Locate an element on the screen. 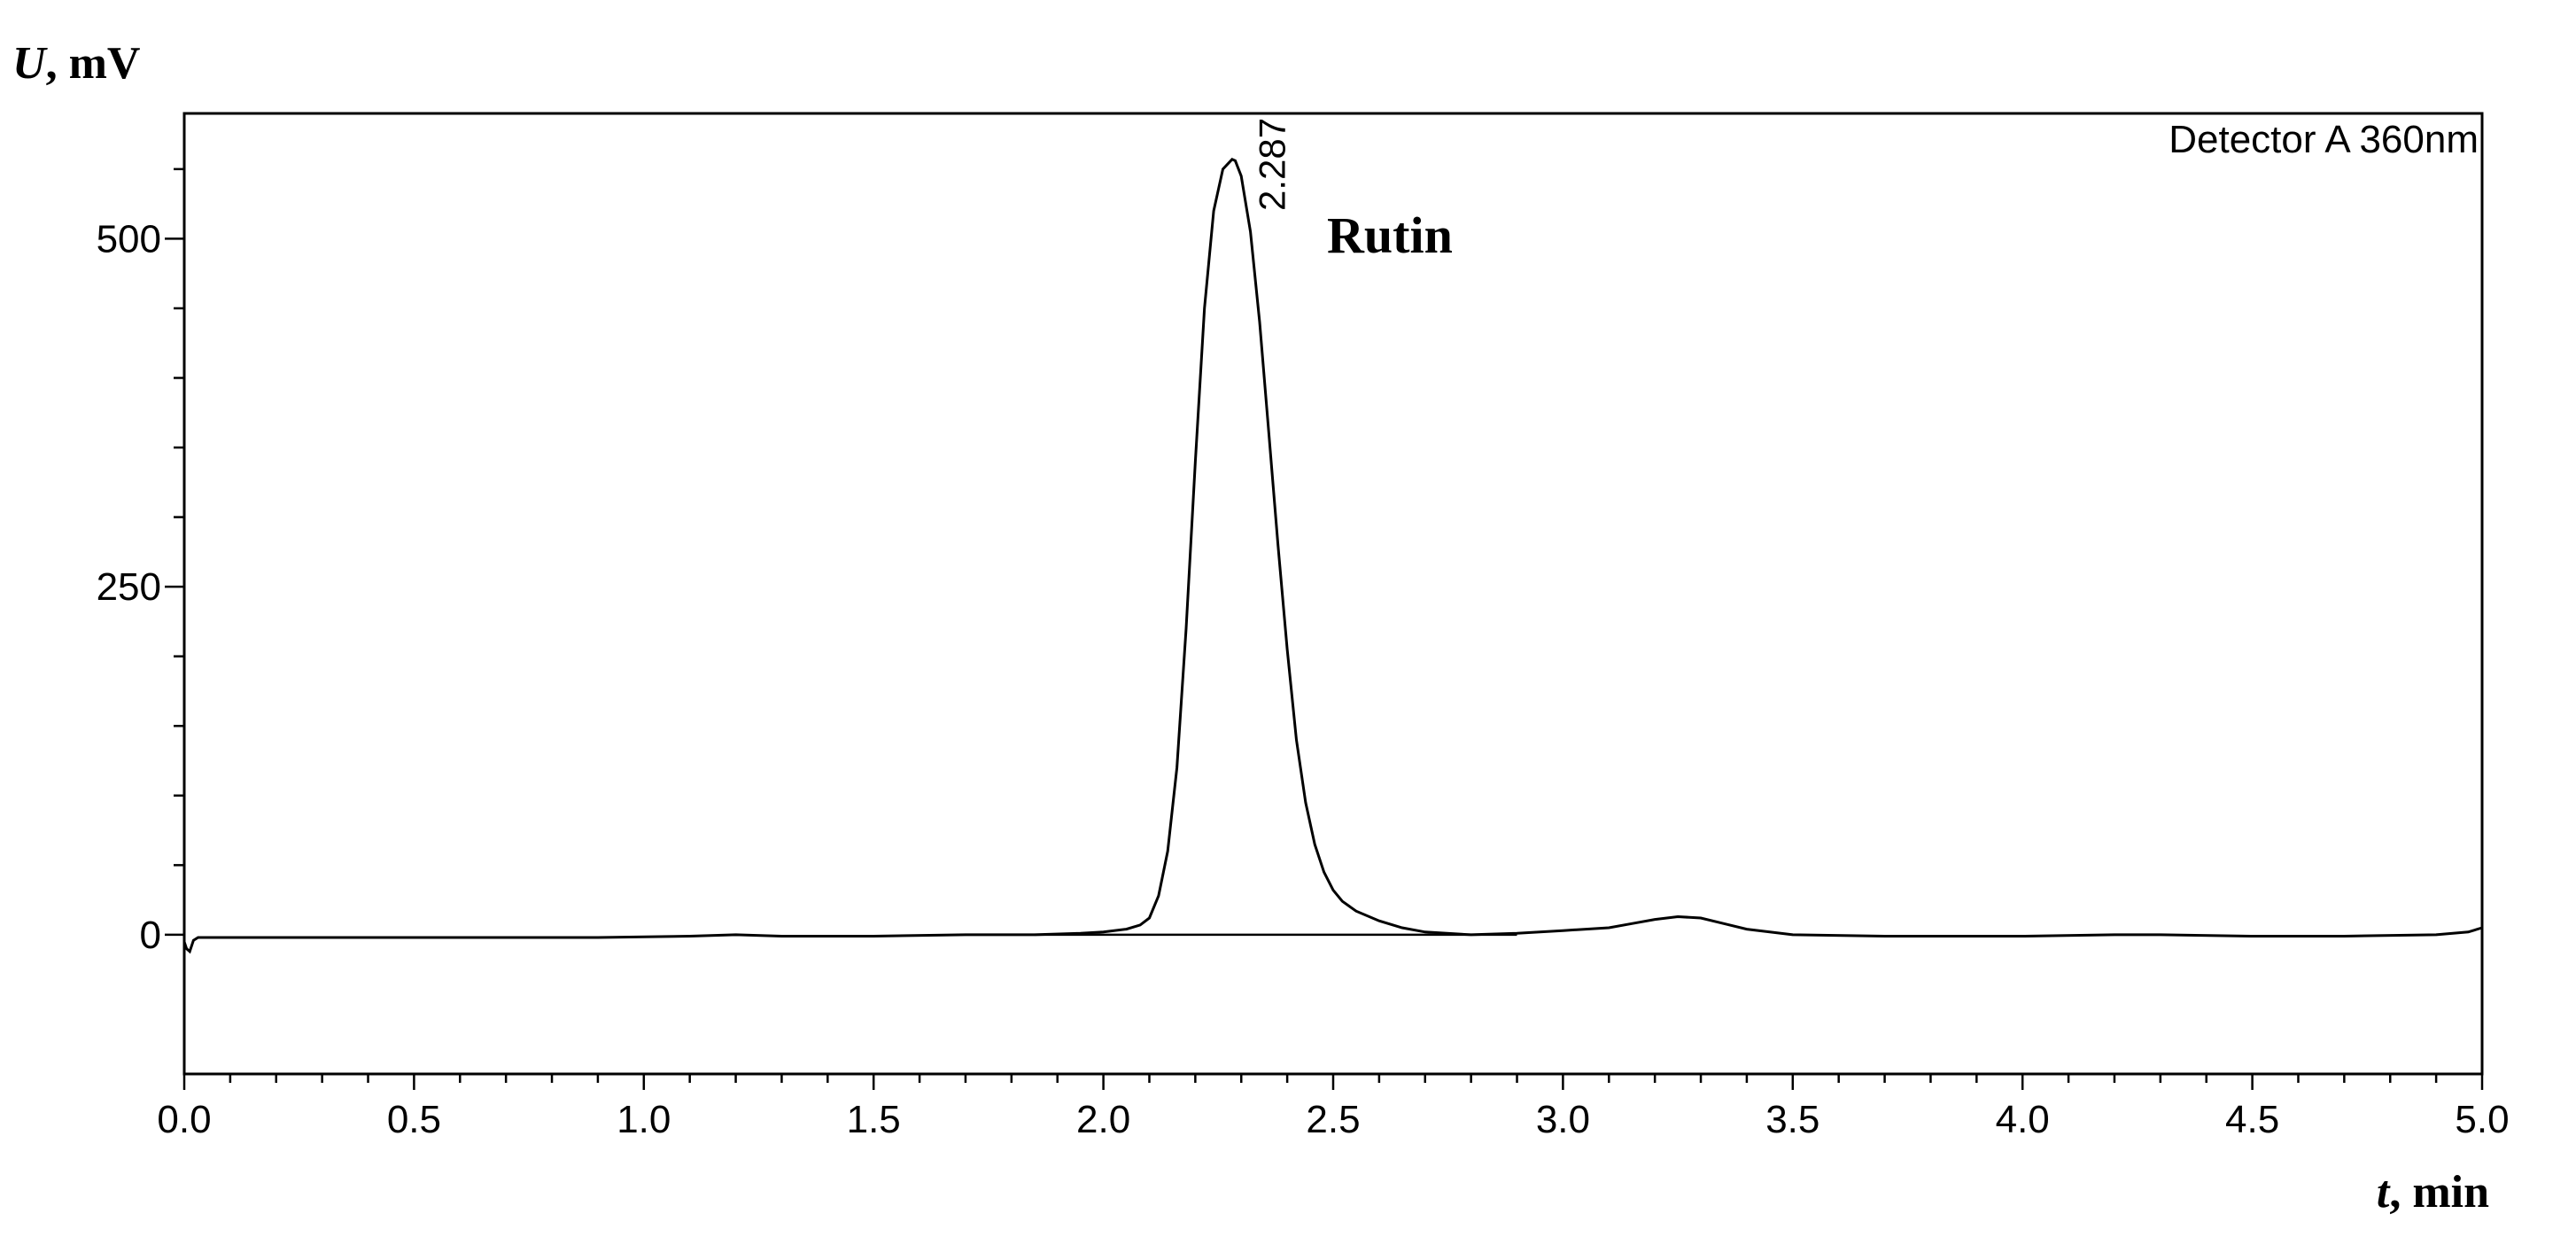 This screenshot has width=2576, height=1237. x-tick-label: 2.0 is located at coordinates (1103, 1119).